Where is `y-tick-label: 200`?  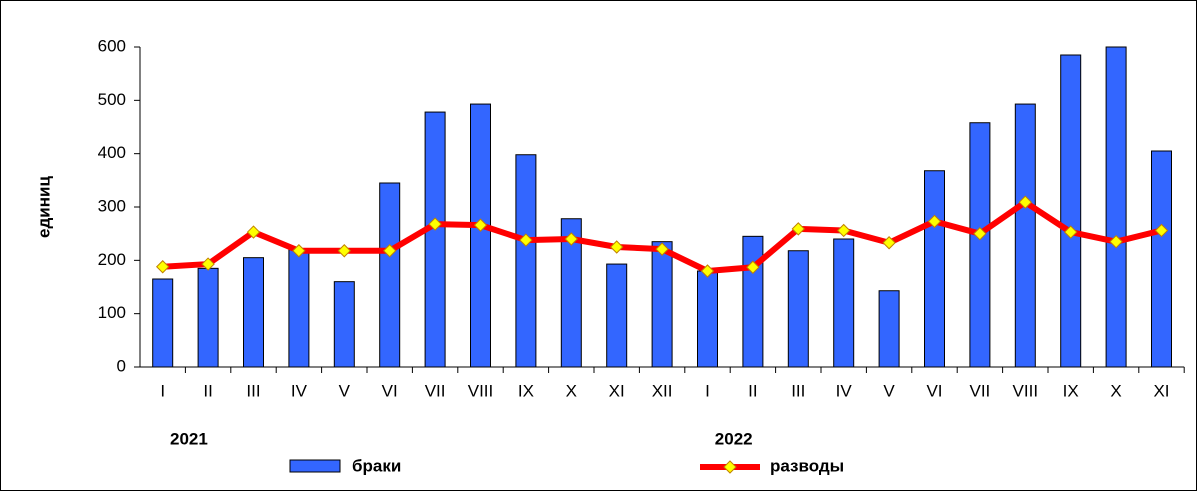
y-tick-label: 200 is located at coordinates (112, 259).